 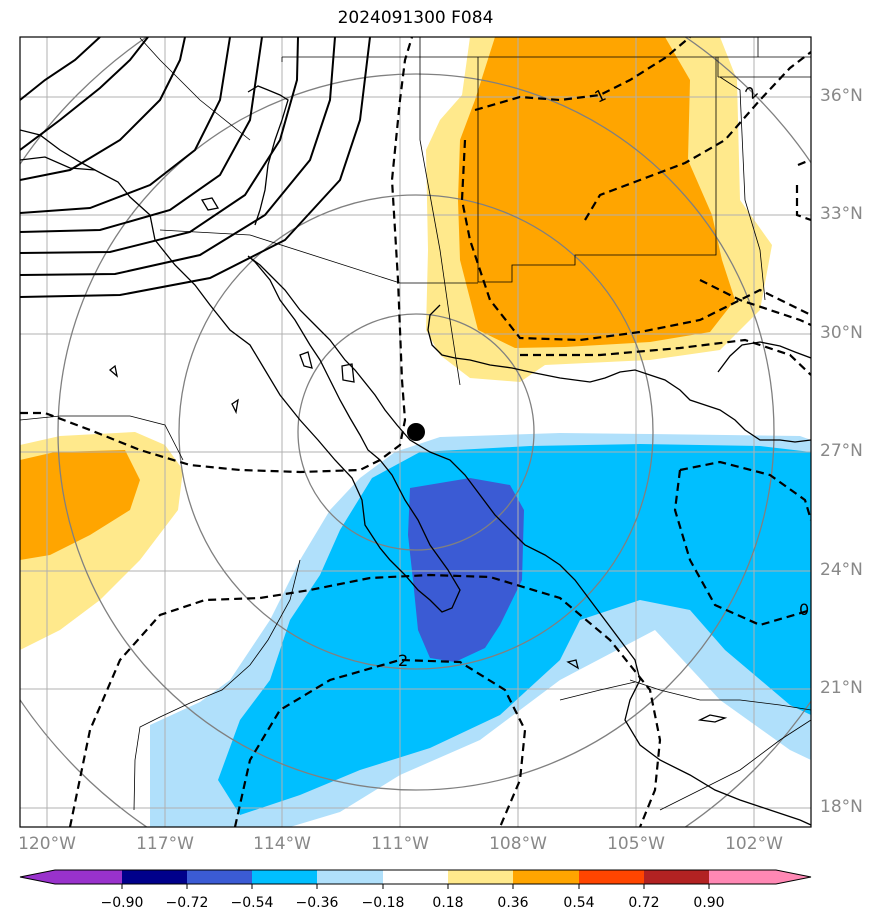 I want to click on lat-label: 18°N, so click(x=841, y=807).